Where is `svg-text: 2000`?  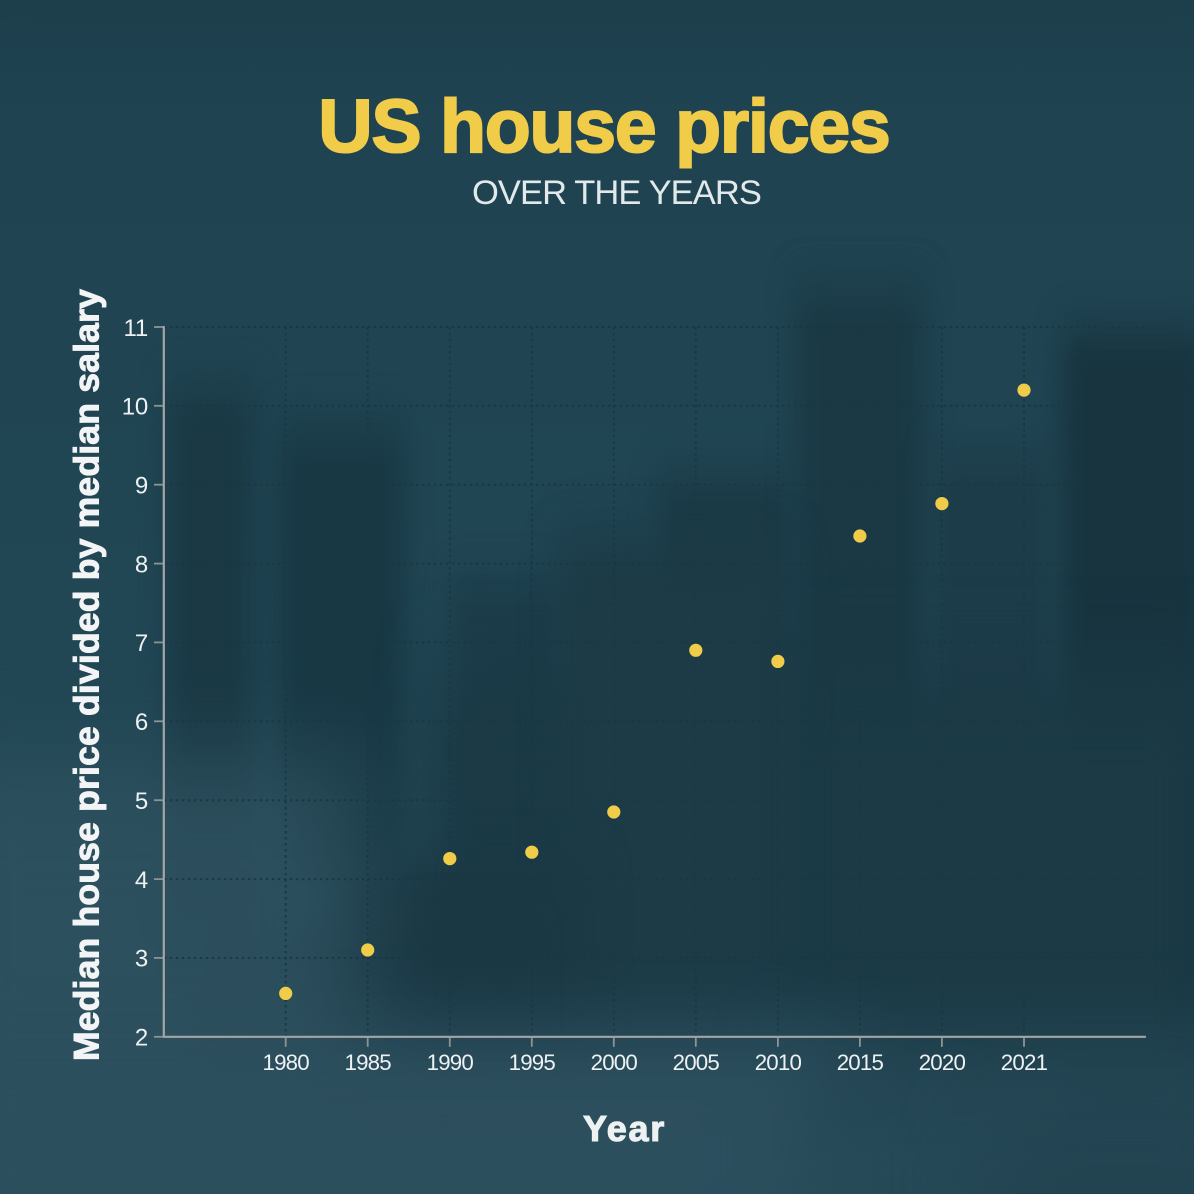
svg-text: 2000 is located at coordinates (614, 1062).